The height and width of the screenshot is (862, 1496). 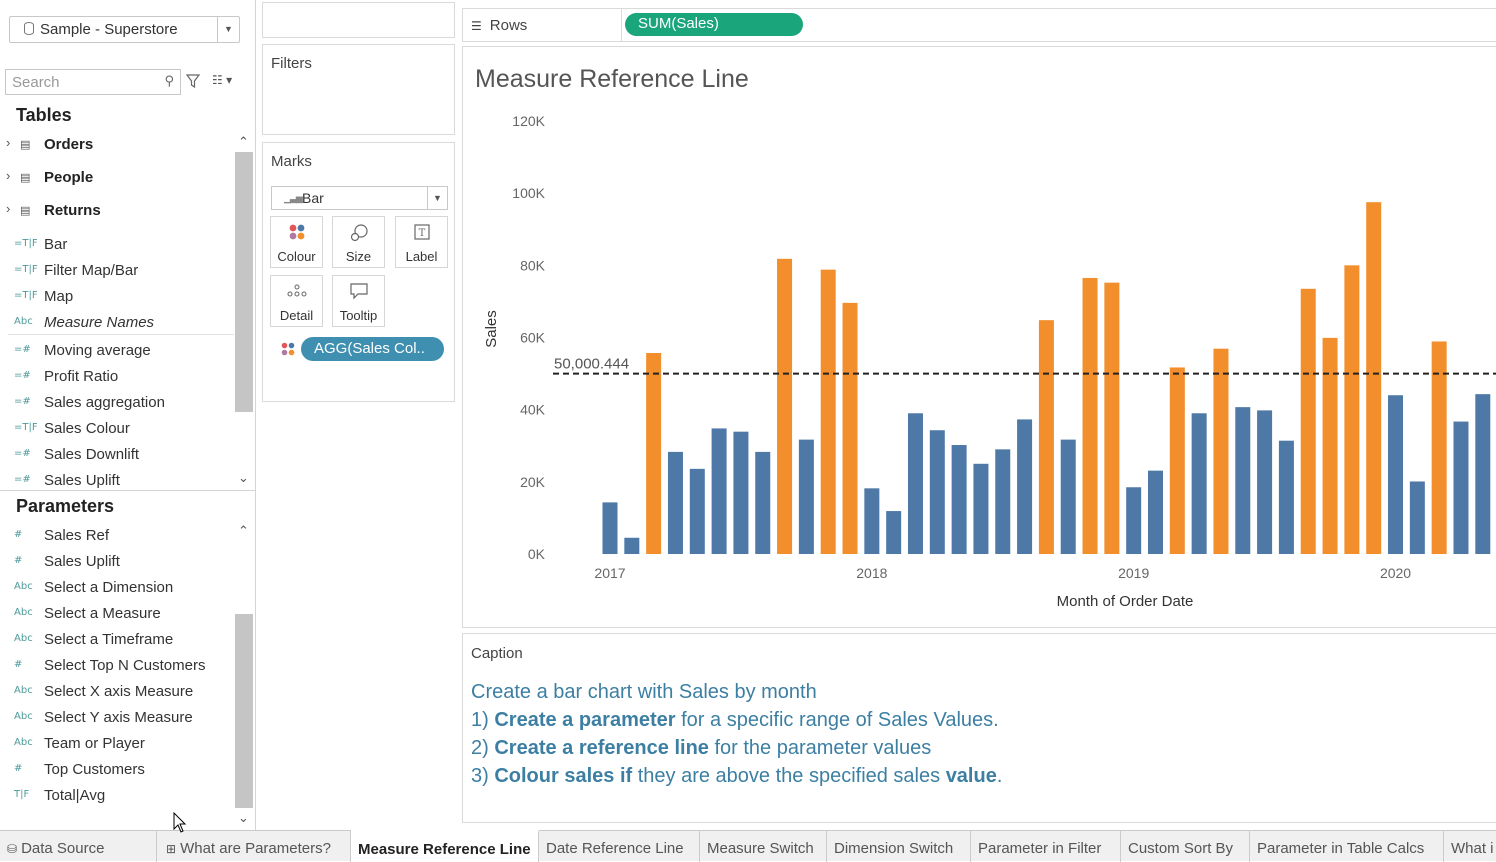 What do you see at coordinates (445, 846) in the screenshot?
I see `tab-measure-reference-line: Measure Reference Line` at bounding box center [445, 846].